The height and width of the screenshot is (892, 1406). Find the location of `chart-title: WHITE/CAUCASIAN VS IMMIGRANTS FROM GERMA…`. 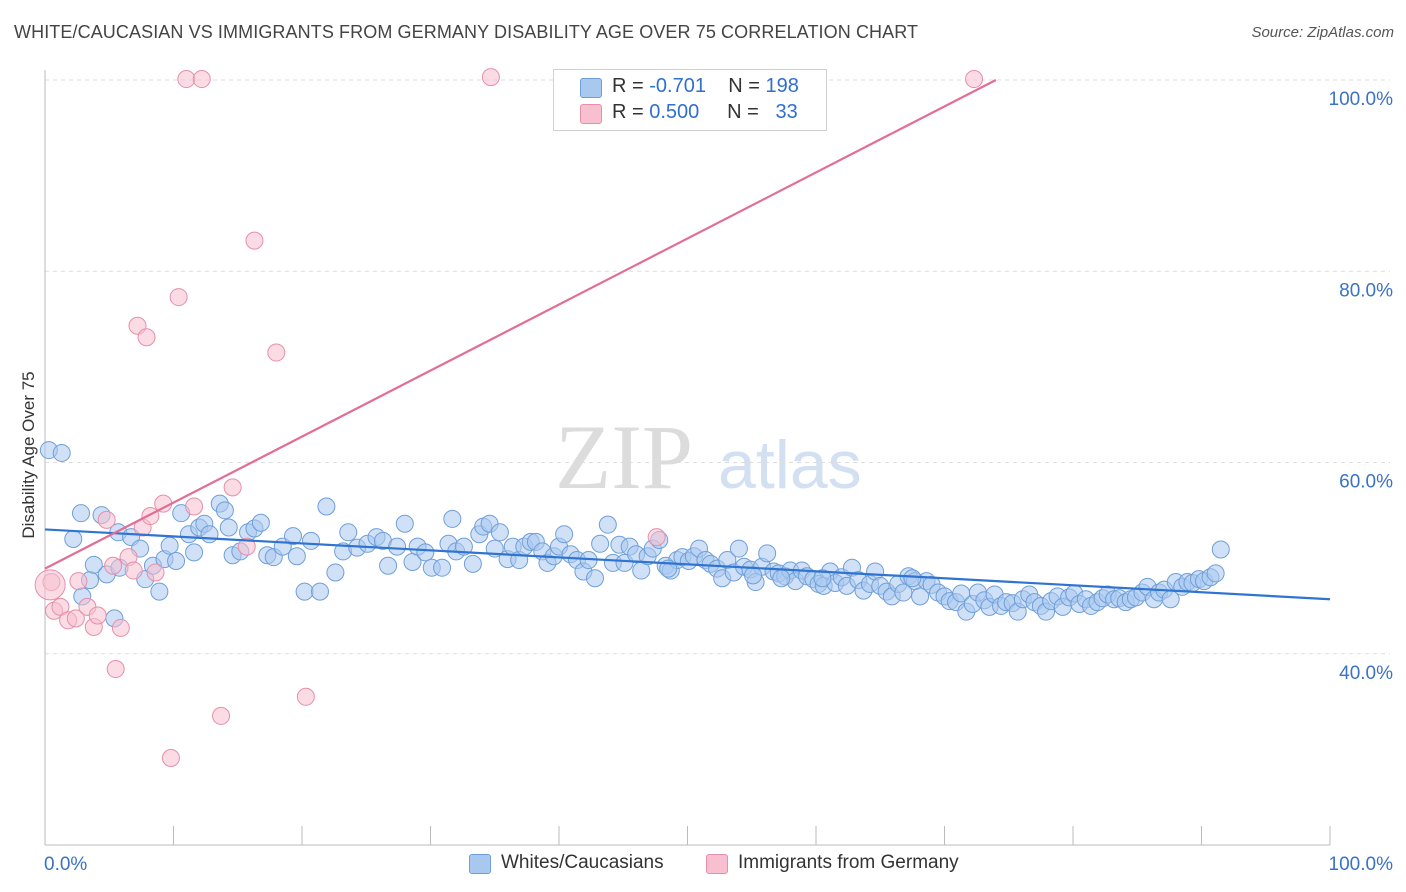

chart-title: WHITE/CAUCASIAN VS IMMIGRANTS FROM GERMA… is located at coordinates (466, 32).